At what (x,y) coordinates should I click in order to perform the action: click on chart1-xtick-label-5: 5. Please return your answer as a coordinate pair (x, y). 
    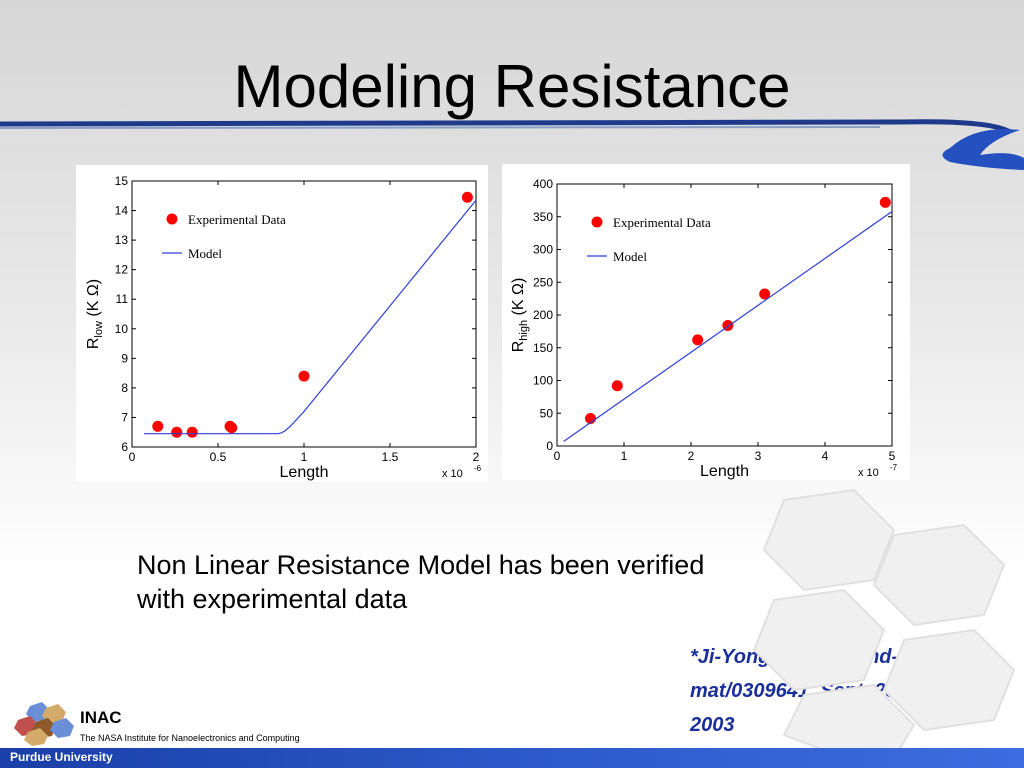
    Looking at the image, I should click on (892, 456).